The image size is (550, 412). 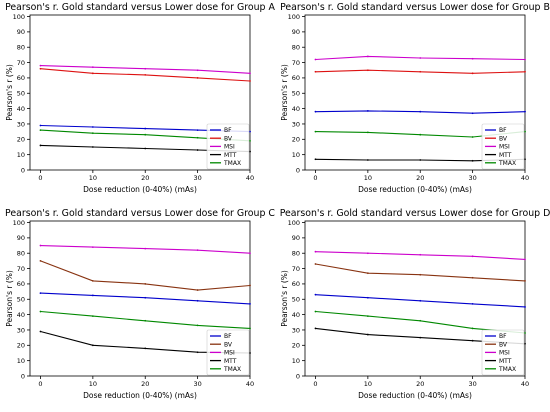 What do you see at coordinates (232, 163) in the screenshot?
I see `legend-label-tmax: TMAX` at bounding box center [232, 163].